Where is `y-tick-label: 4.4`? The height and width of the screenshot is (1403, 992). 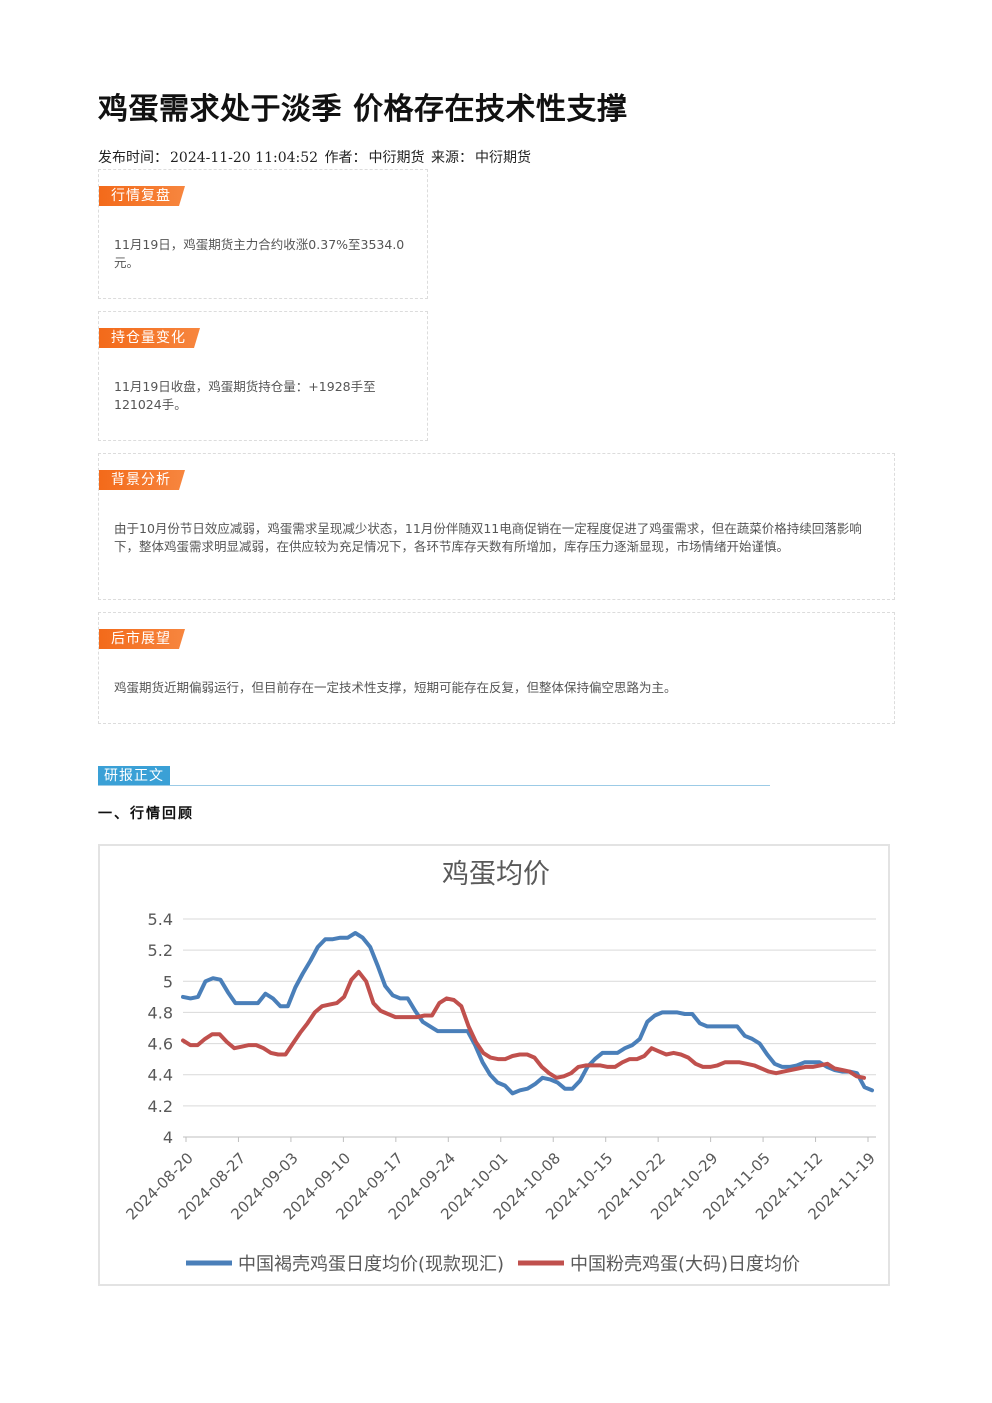
y-tick-label: 4.4 is located at coordinates (160, 1075).